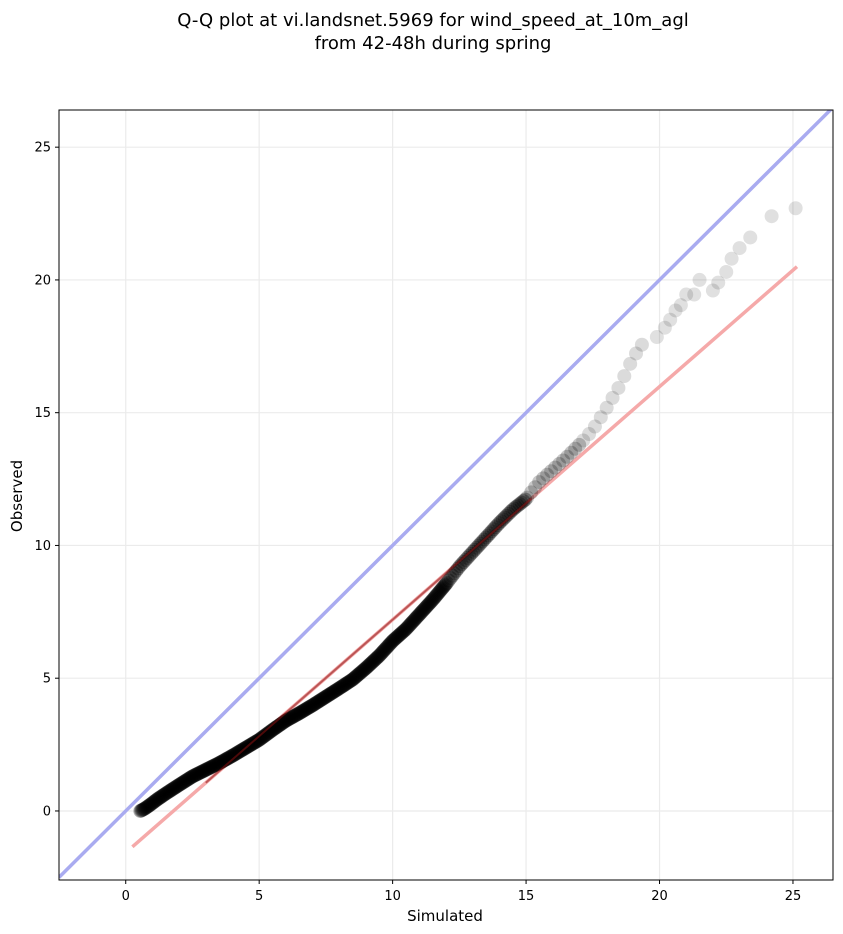 The height and width of the screenshot is (934, 843). What do you see at coordinates (369, 640) in the screenshot?
I see `fit-line-overlay` at bounding box center [369, 640].